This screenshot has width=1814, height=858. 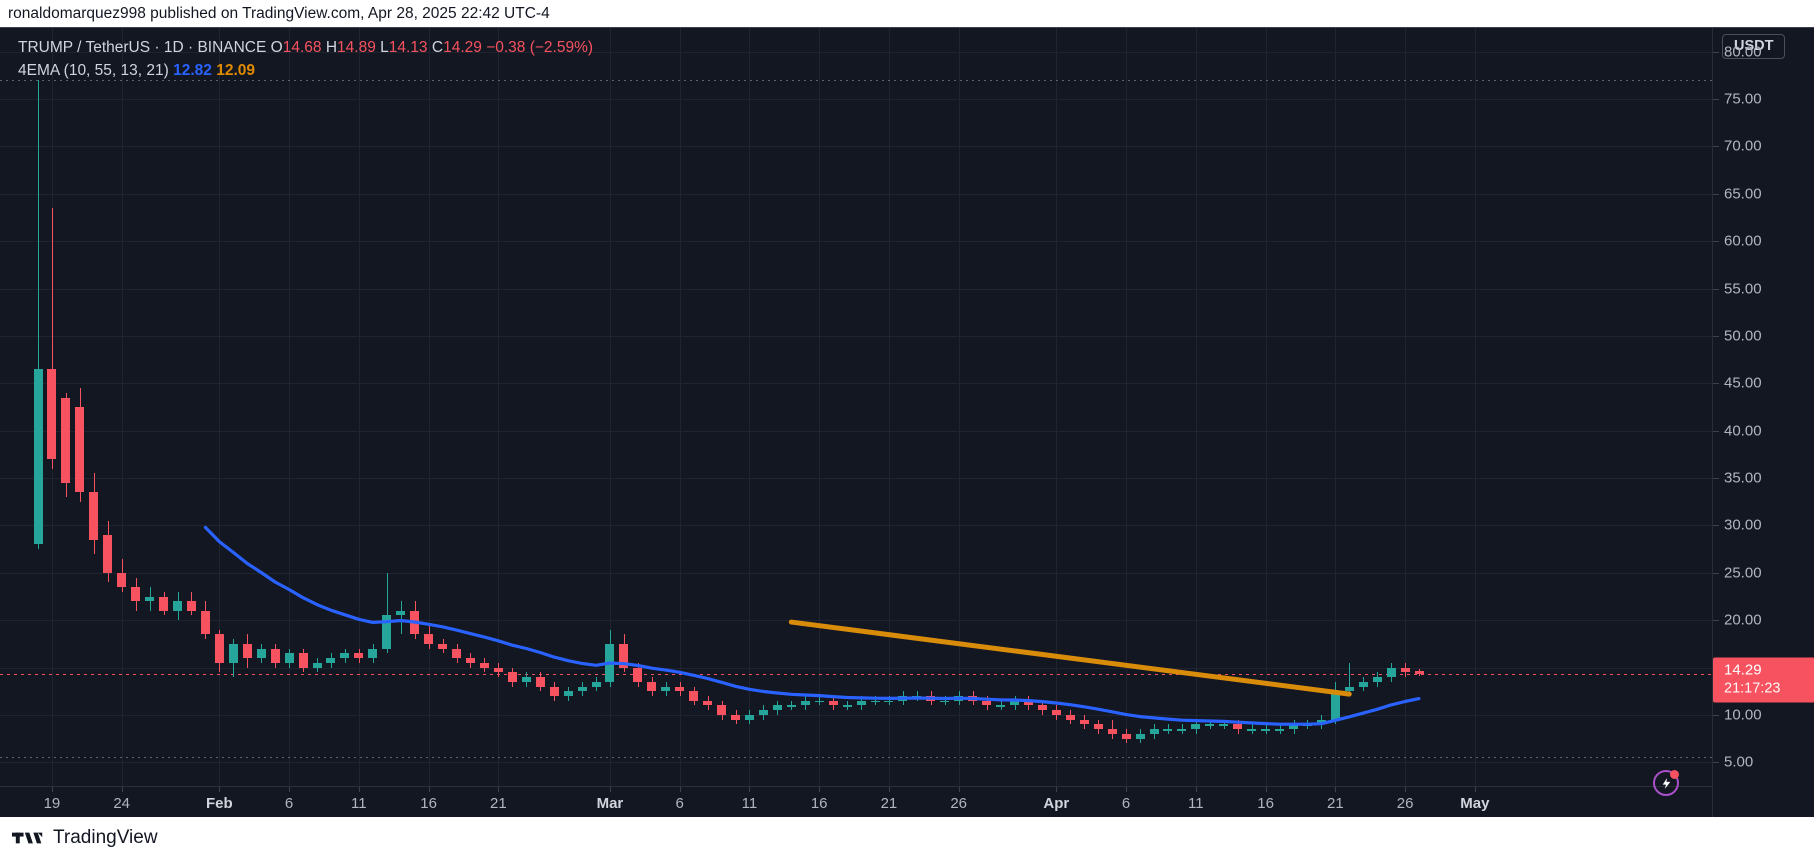 I want to click on lightning-bolt-icon, so click(x=1666, y=783).